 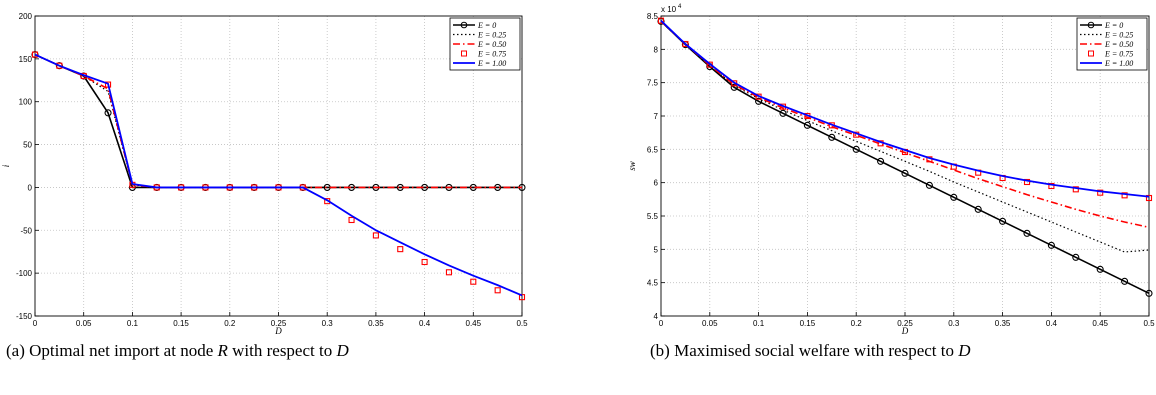 What do you see at coordinates (24, 316) in the screenshot?
I see `y-tick-label: -150` at bounding box center [24, 316].